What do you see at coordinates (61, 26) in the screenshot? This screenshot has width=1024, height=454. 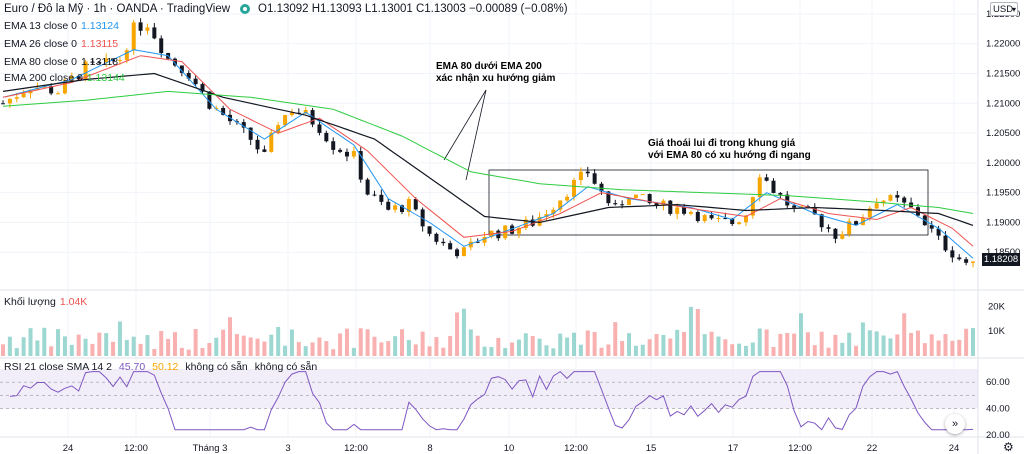 I see `legend-ema13: EMA 13 close 0 1.13124` at bounding box center [61, 26].